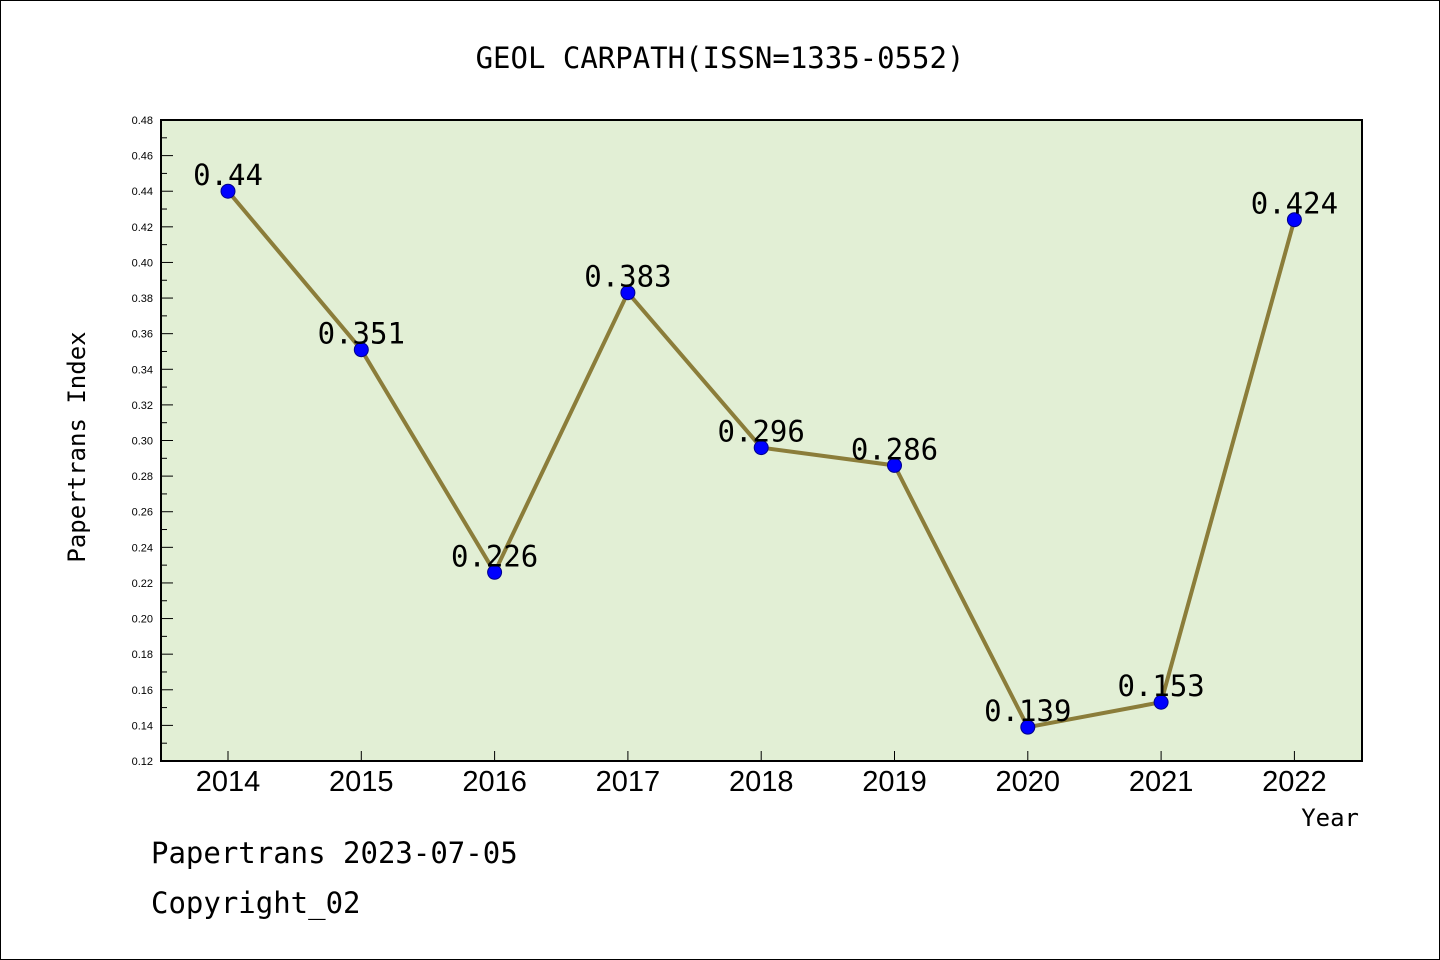 The height and width of the screenshot is (960, 1440). What do you see at coordinates (1028, 782) in the screenshot?
I see `x-tick-label: 2020` at bounding box center [1028, 782].